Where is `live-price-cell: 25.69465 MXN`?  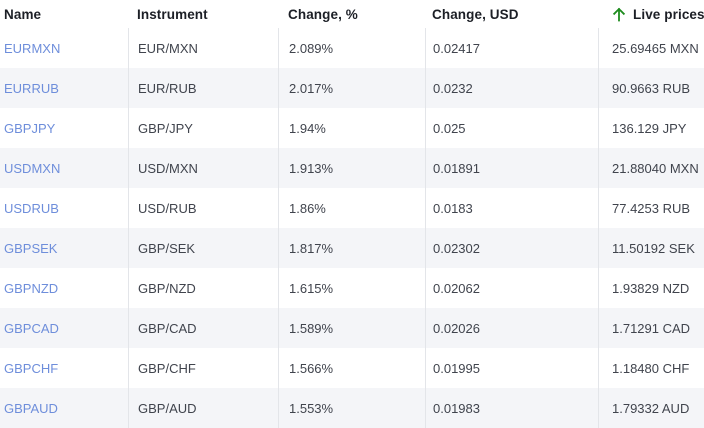
live-price-cell: 25.69465 MXN is located at coordinates (651, 48).